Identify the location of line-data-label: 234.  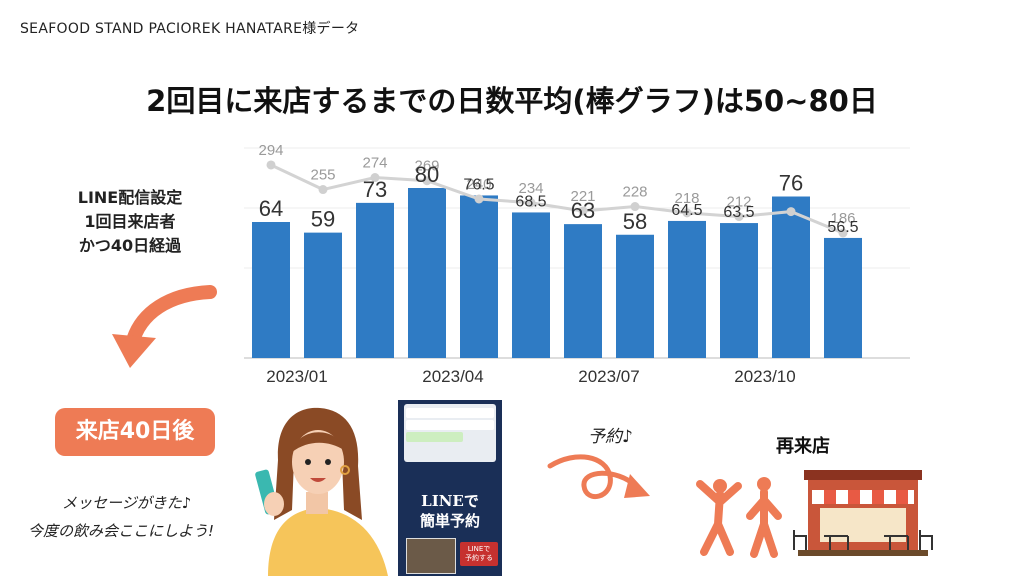
(530, 188).